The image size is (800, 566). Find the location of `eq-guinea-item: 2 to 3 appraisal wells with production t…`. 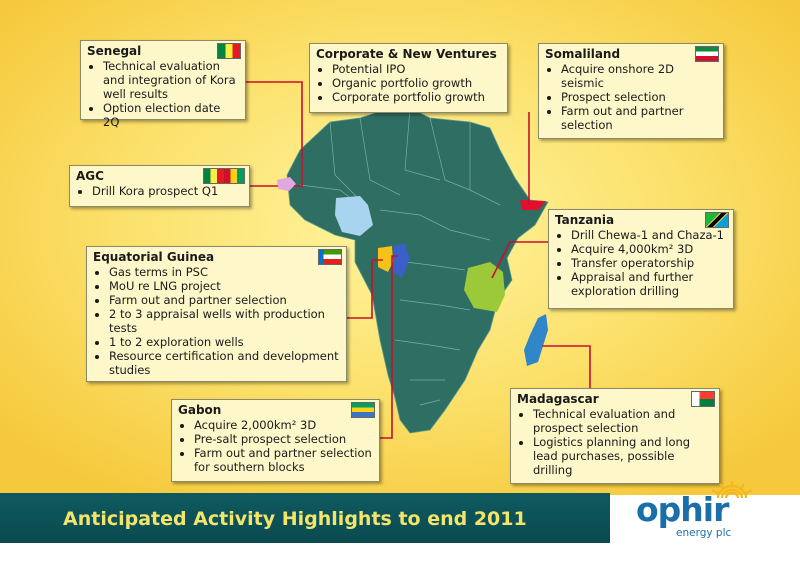

eq-guinea-item: 2 to 3 appraisal wells with production t… is located at coordinates (224, 321).